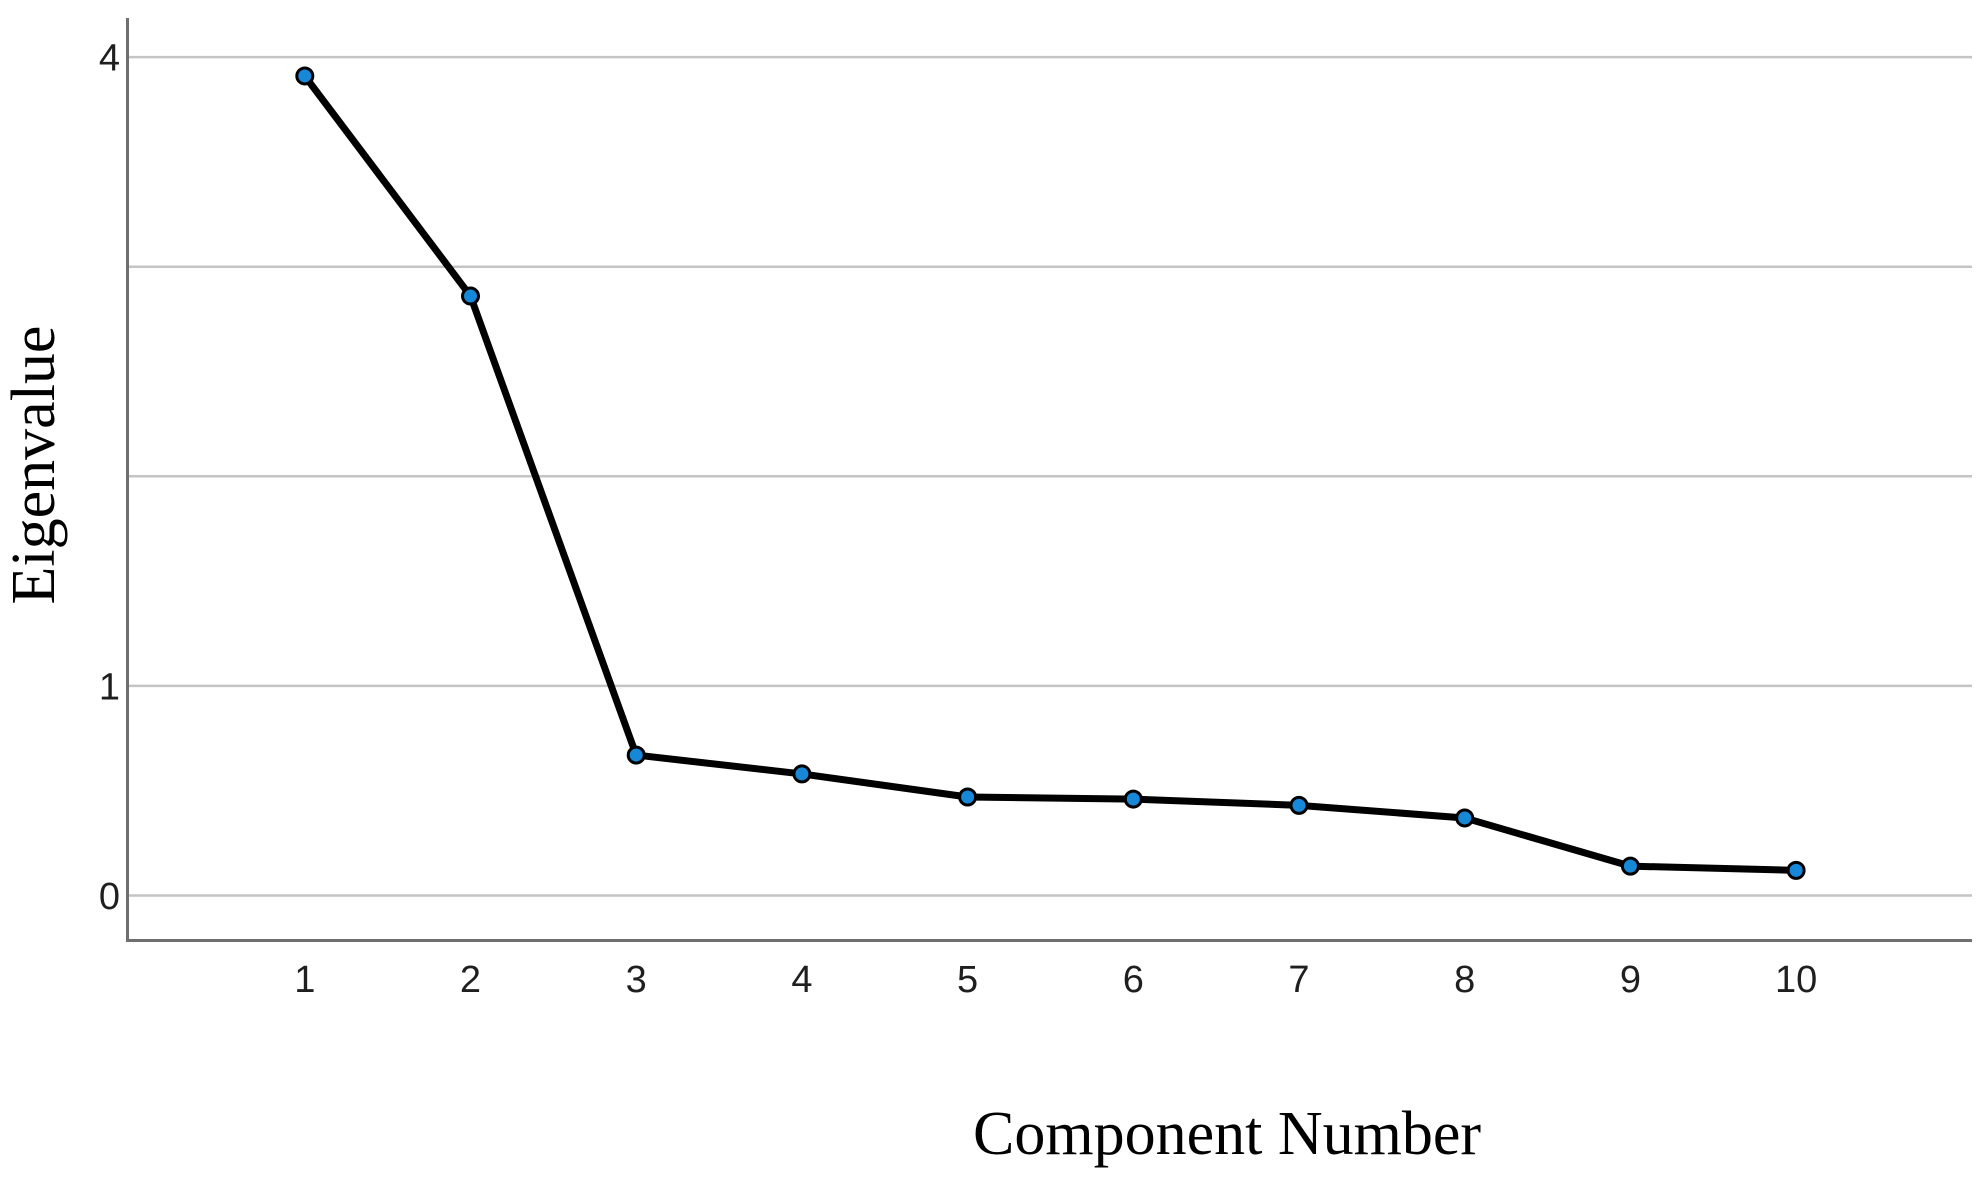 This screenshot has width=1987, height=1183. What do you see at coordinates (304, 980) in the screenshot?
I see `x-tick-label-1: 1` at bounding box center [304, 980].